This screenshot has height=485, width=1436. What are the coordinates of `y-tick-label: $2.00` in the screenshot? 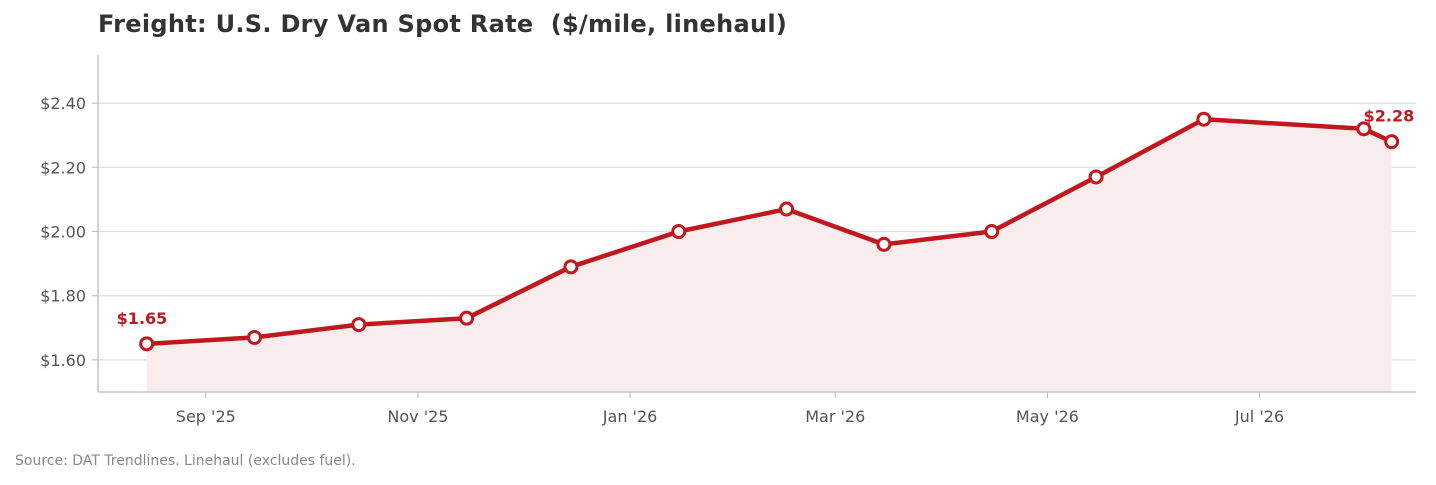 It's located at (63, 232).